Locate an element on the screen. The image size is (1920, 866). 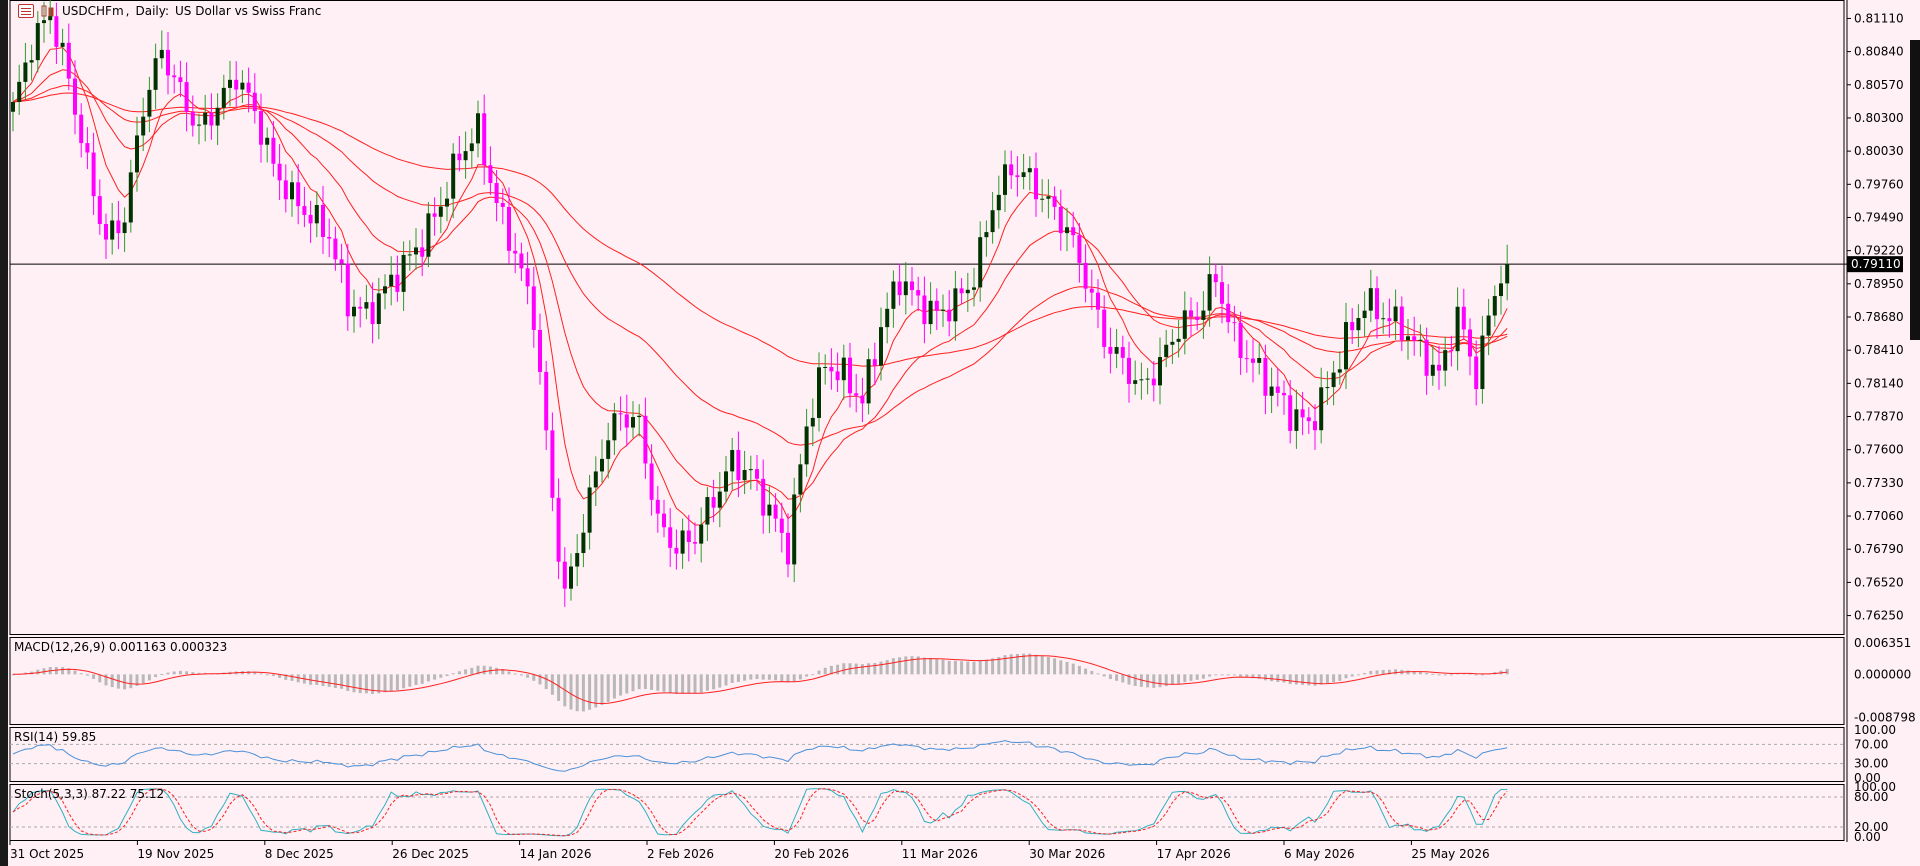
price-tick-label: 0.79490 is located at coordinates (1879, 217).